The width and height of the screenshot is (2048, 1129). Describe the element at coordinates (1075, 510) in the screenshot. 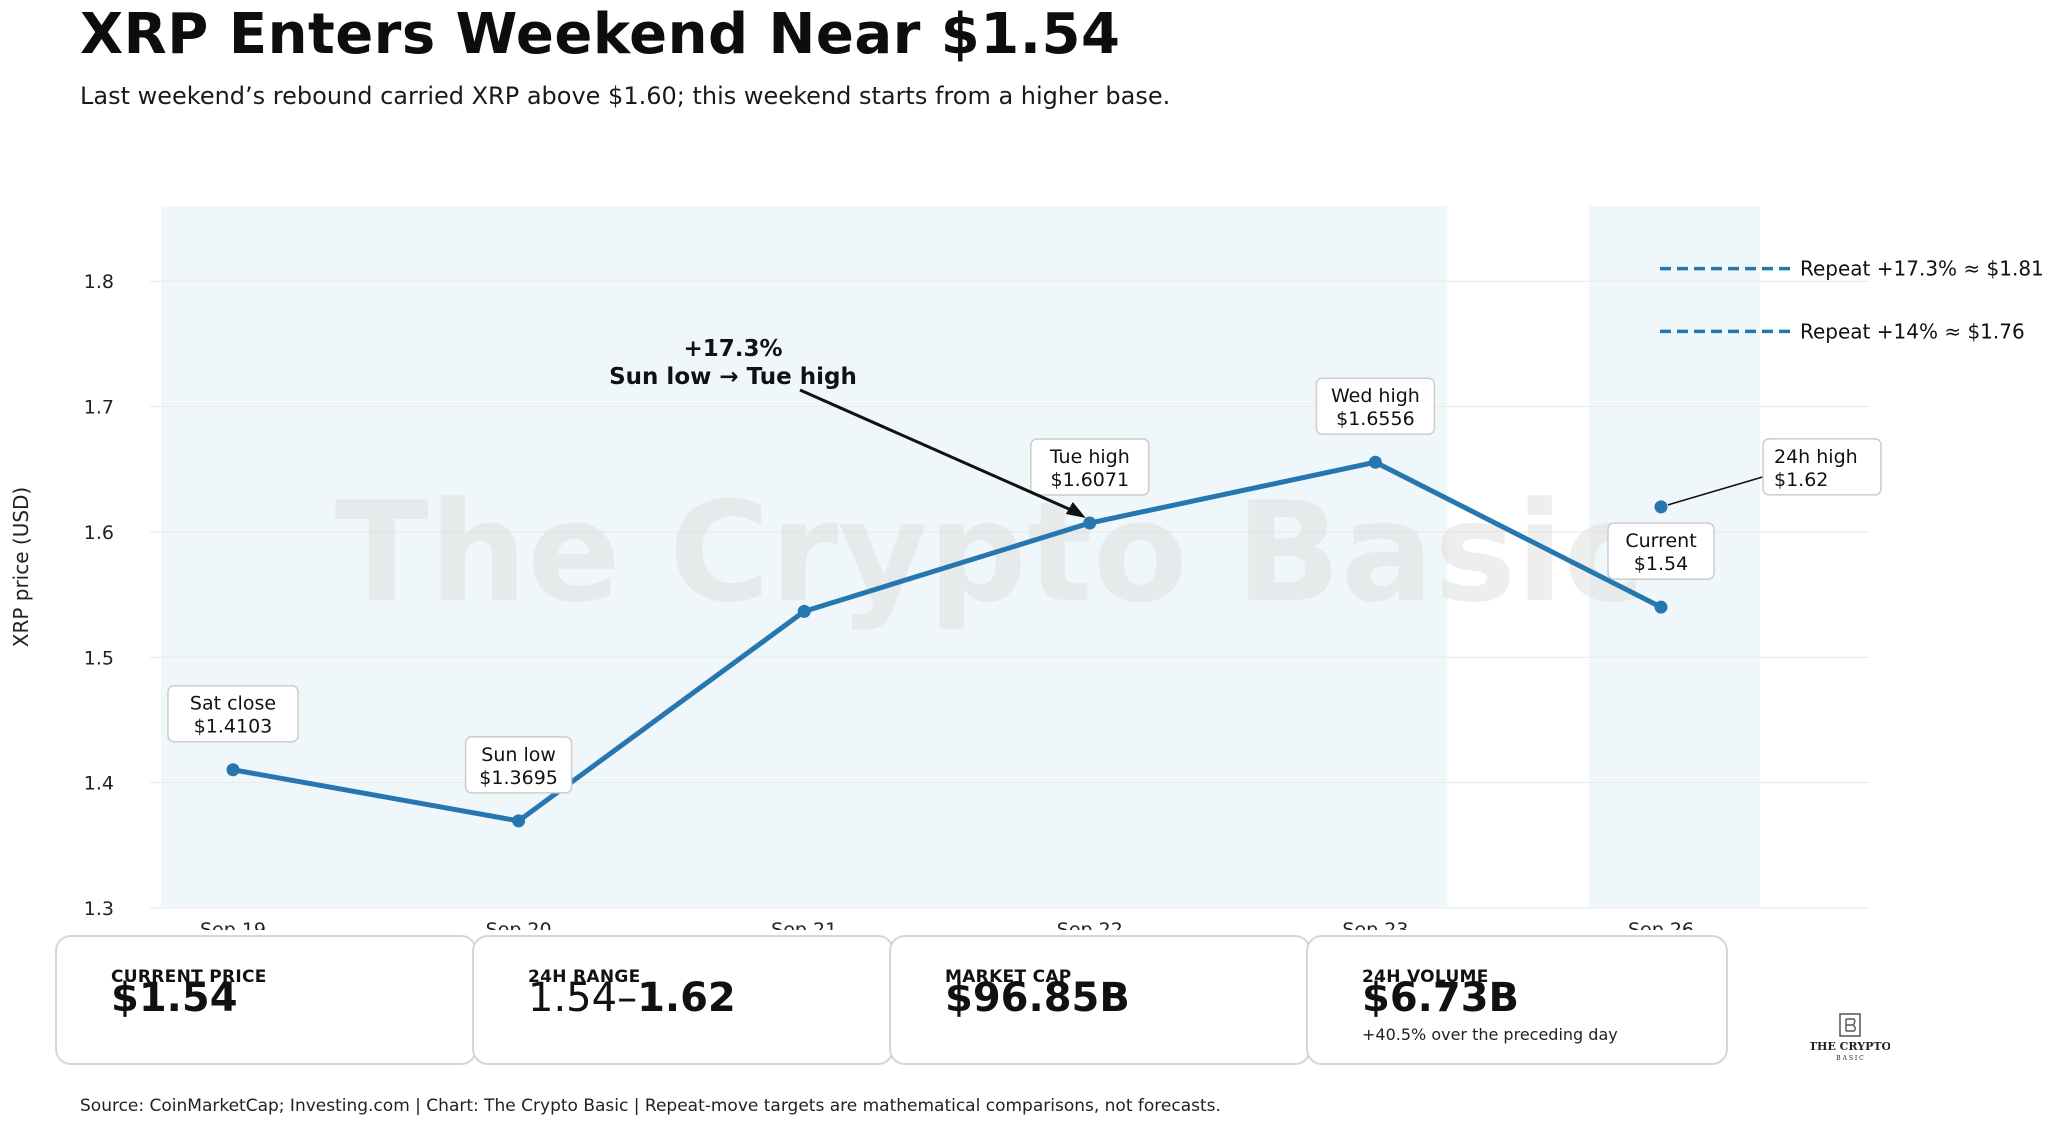

I see `annotation-arrowhead` at that location.